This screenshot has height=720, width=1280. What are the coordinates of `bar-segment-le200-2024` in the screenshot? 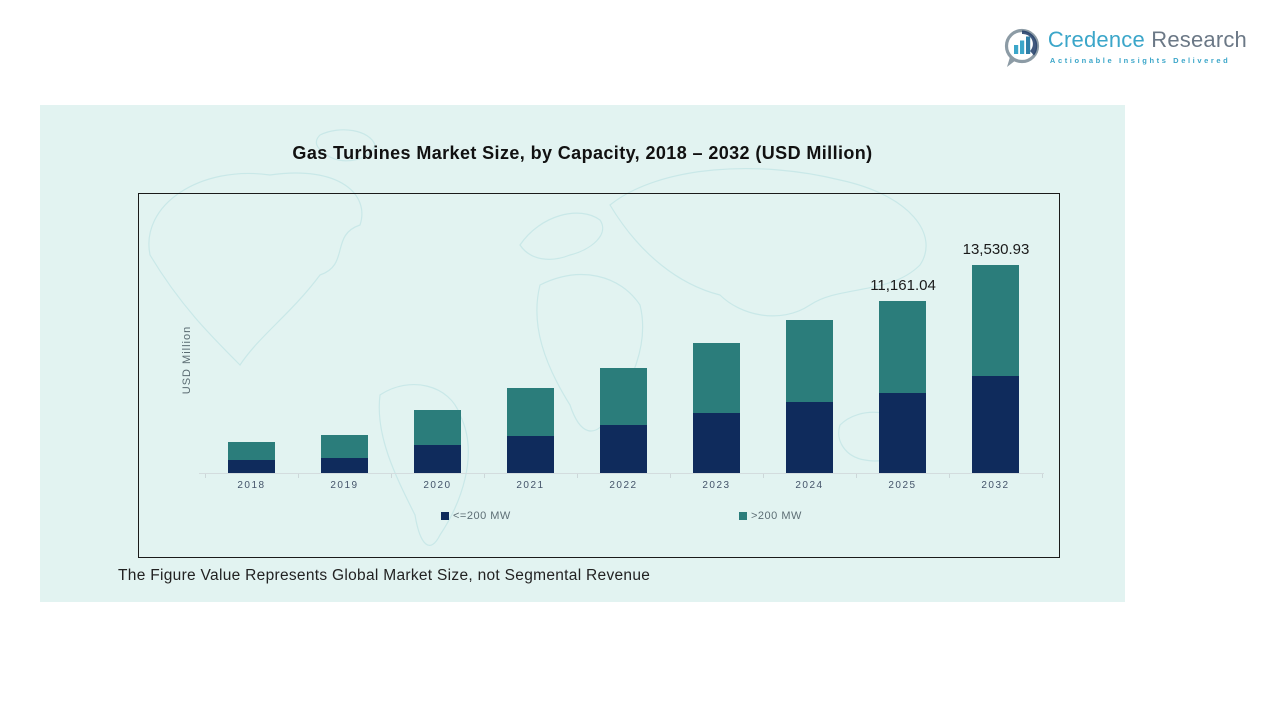 It's located at (809, 437).